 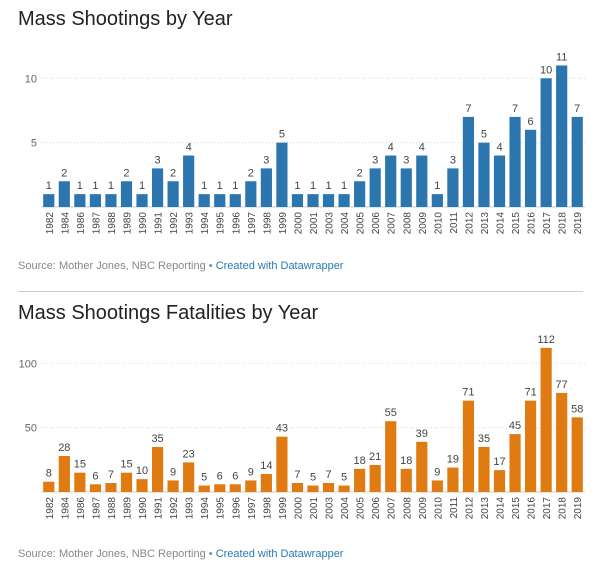 I want to click on chart2-xtick-label: 2014, so click(x=501, y=508).